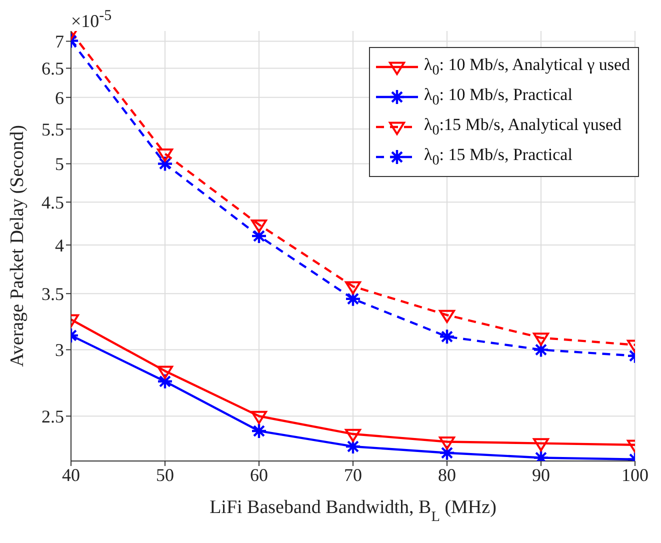  What do you see at coordinates (353, 511) in the screenshot?
I see `x-axis-title: LiFi Baseband Bandwidth, B$_{L}$ (MHz)` at bounding box center [353, 511].